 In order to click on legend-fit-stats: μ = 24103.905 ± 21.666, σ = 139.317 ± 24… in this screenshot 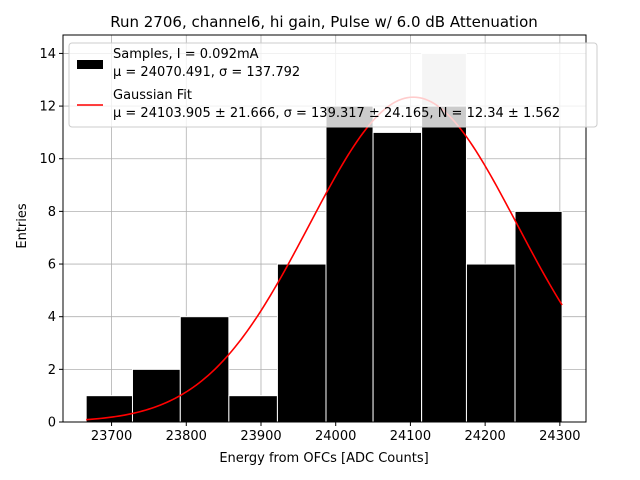, I will do `click(336, 113)`.